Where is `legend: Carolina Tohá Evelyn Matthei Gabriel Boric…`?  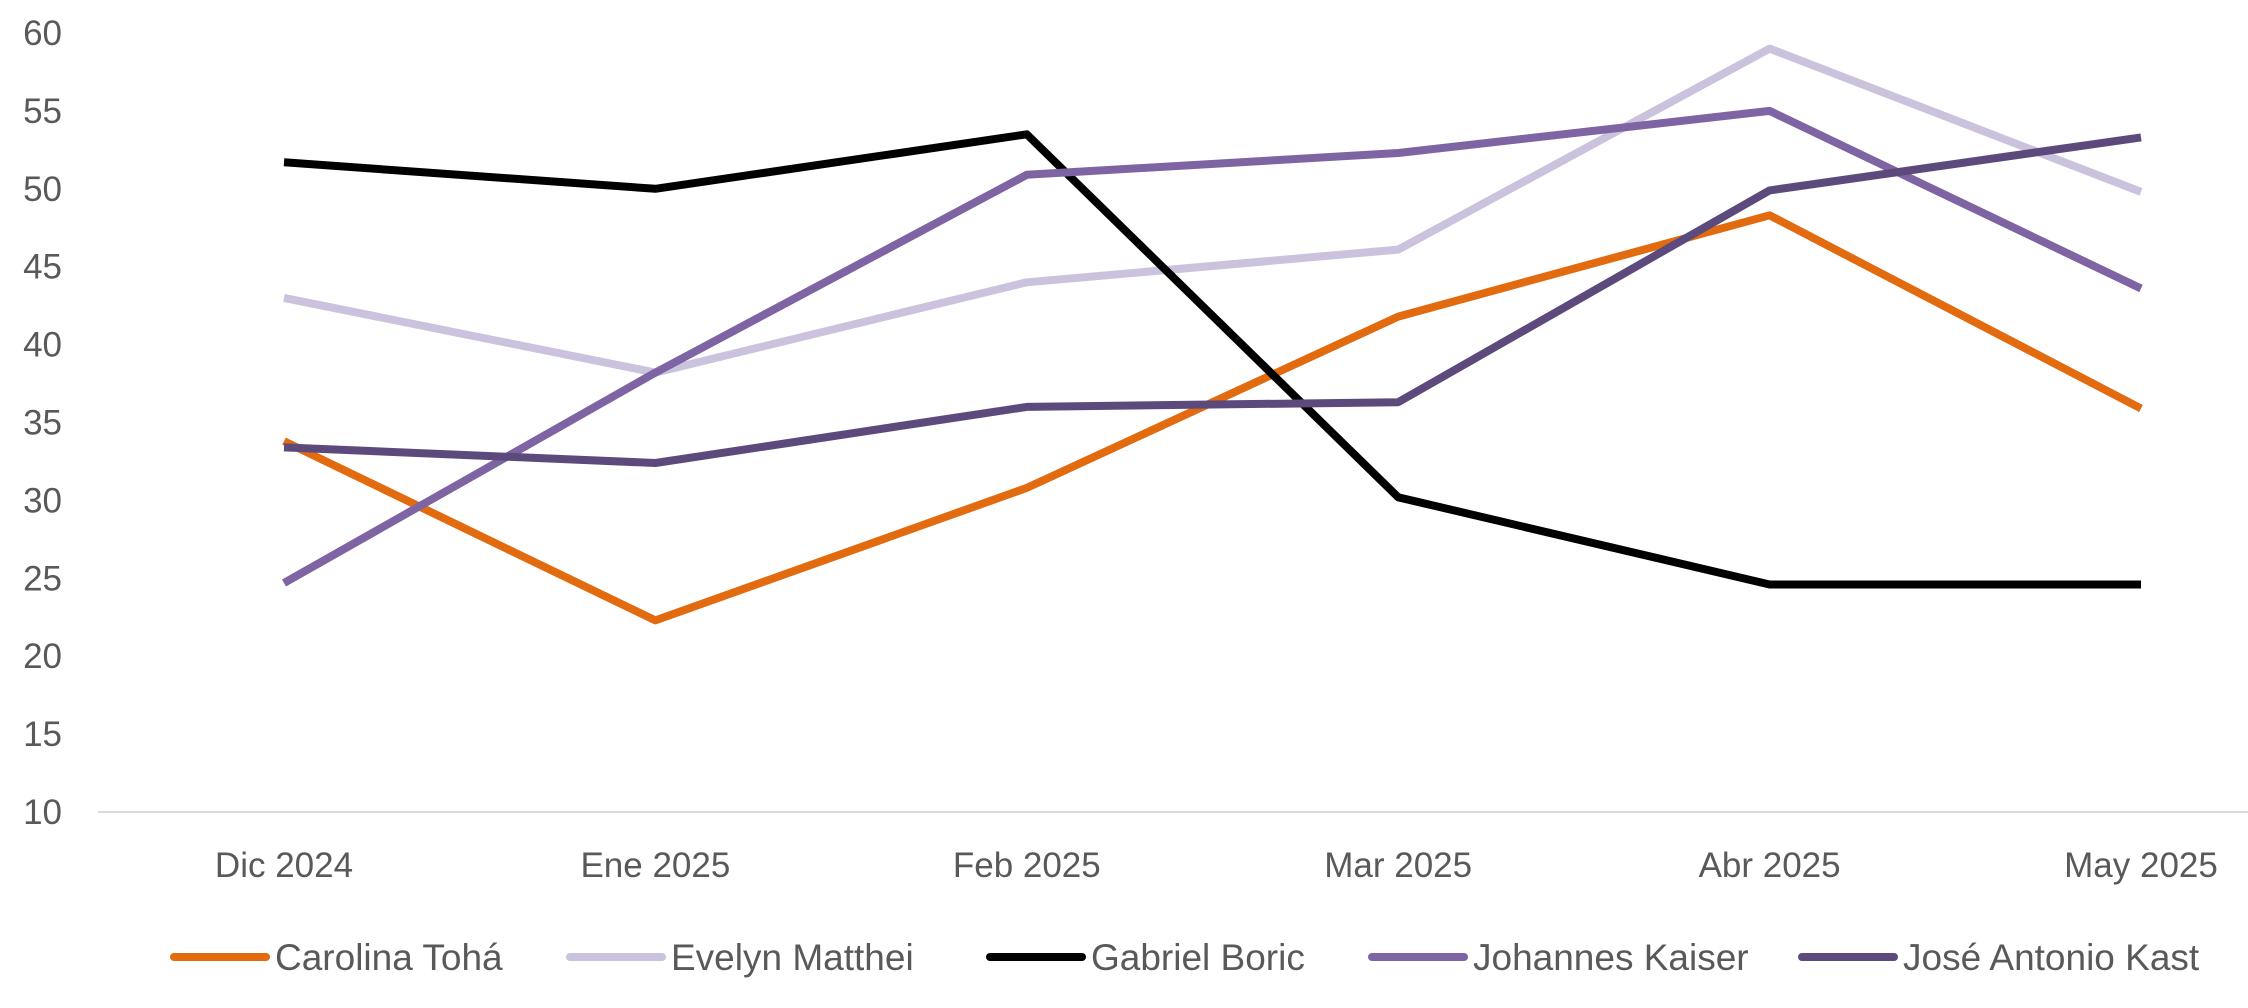 legend: Carolina Tohá Evelyn Matthei Gabriel Boric… is located at coordinates (1185, 957).